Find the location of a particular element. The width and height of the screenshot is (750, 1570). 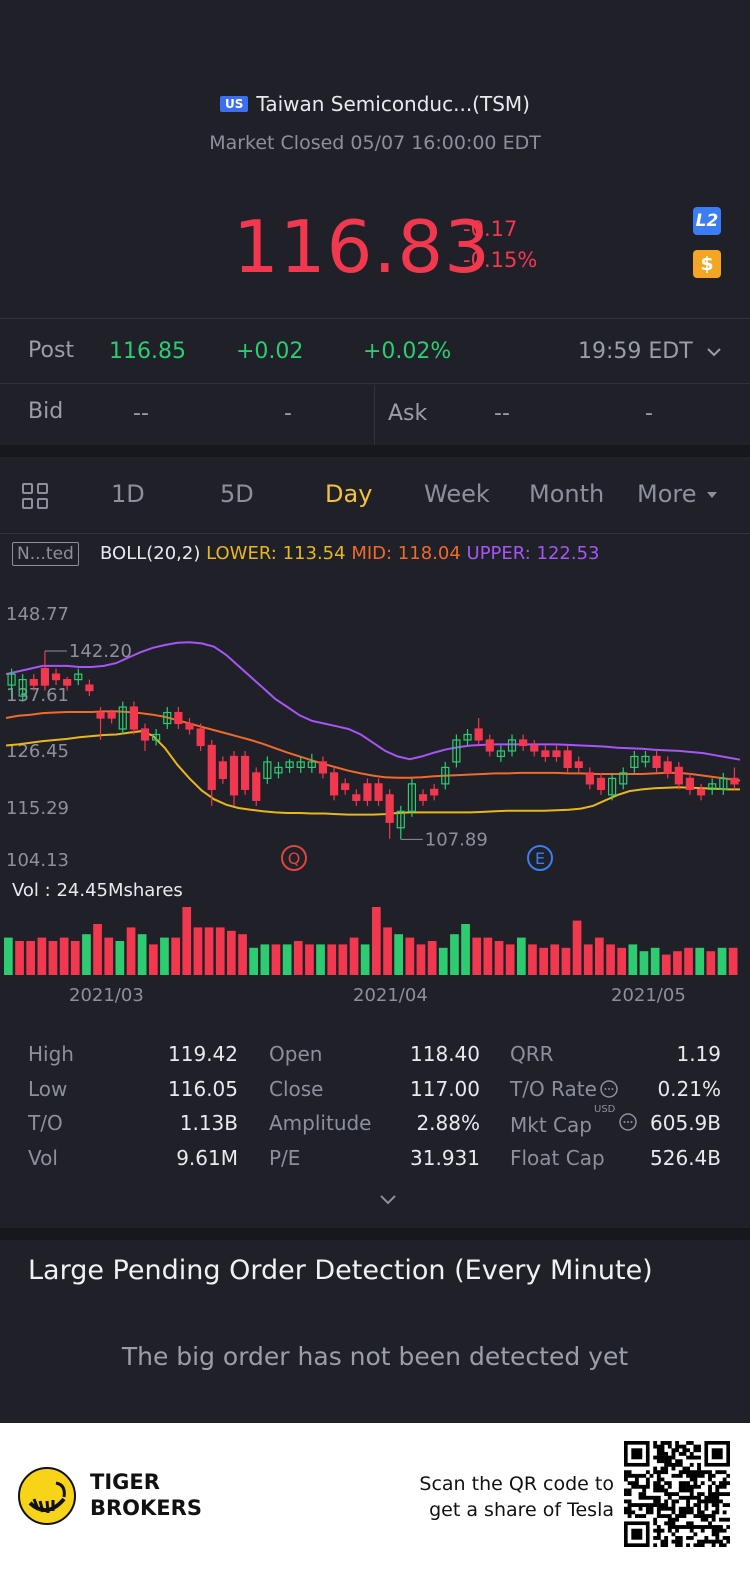

tab-more: More is located at coordinates (677, 494).